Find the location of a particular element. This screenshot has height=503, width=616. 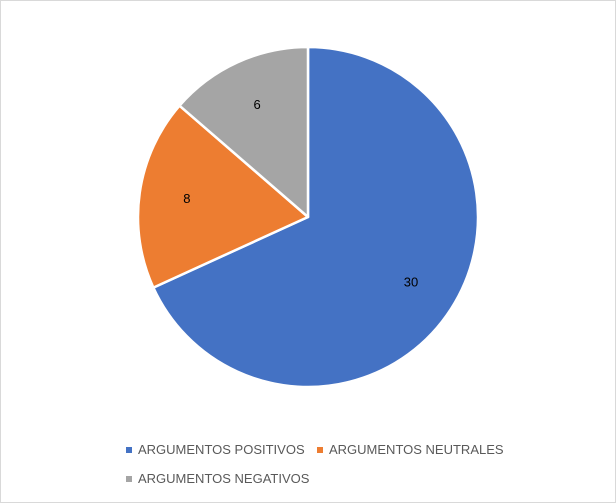

slice-neutrales is located at coordinates (223, 196).